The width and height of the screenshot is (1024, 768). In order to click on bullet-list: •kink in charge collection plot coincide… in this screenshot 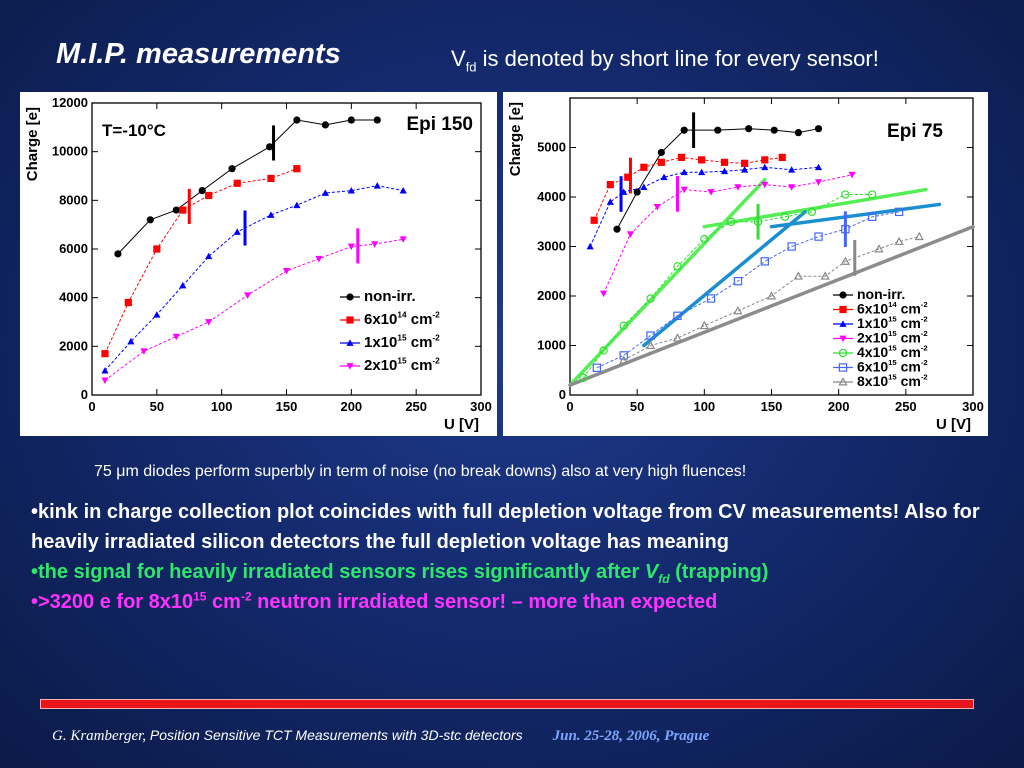, I will do `click(511, 557)`.